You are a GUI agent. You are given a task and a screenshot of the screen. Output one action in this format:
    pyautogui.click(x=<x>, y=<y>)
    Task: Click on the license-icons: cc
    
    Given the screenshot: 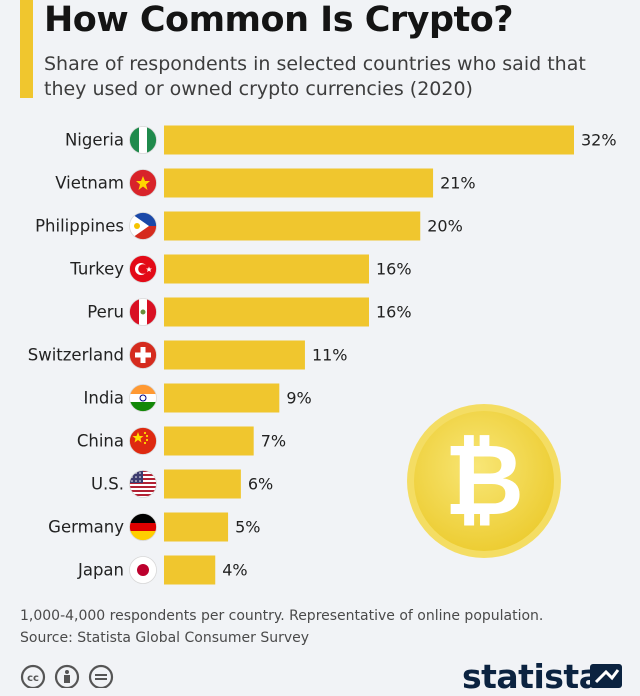 What is the action you would take?
    pyautogui.click(x=67, y=676)
    